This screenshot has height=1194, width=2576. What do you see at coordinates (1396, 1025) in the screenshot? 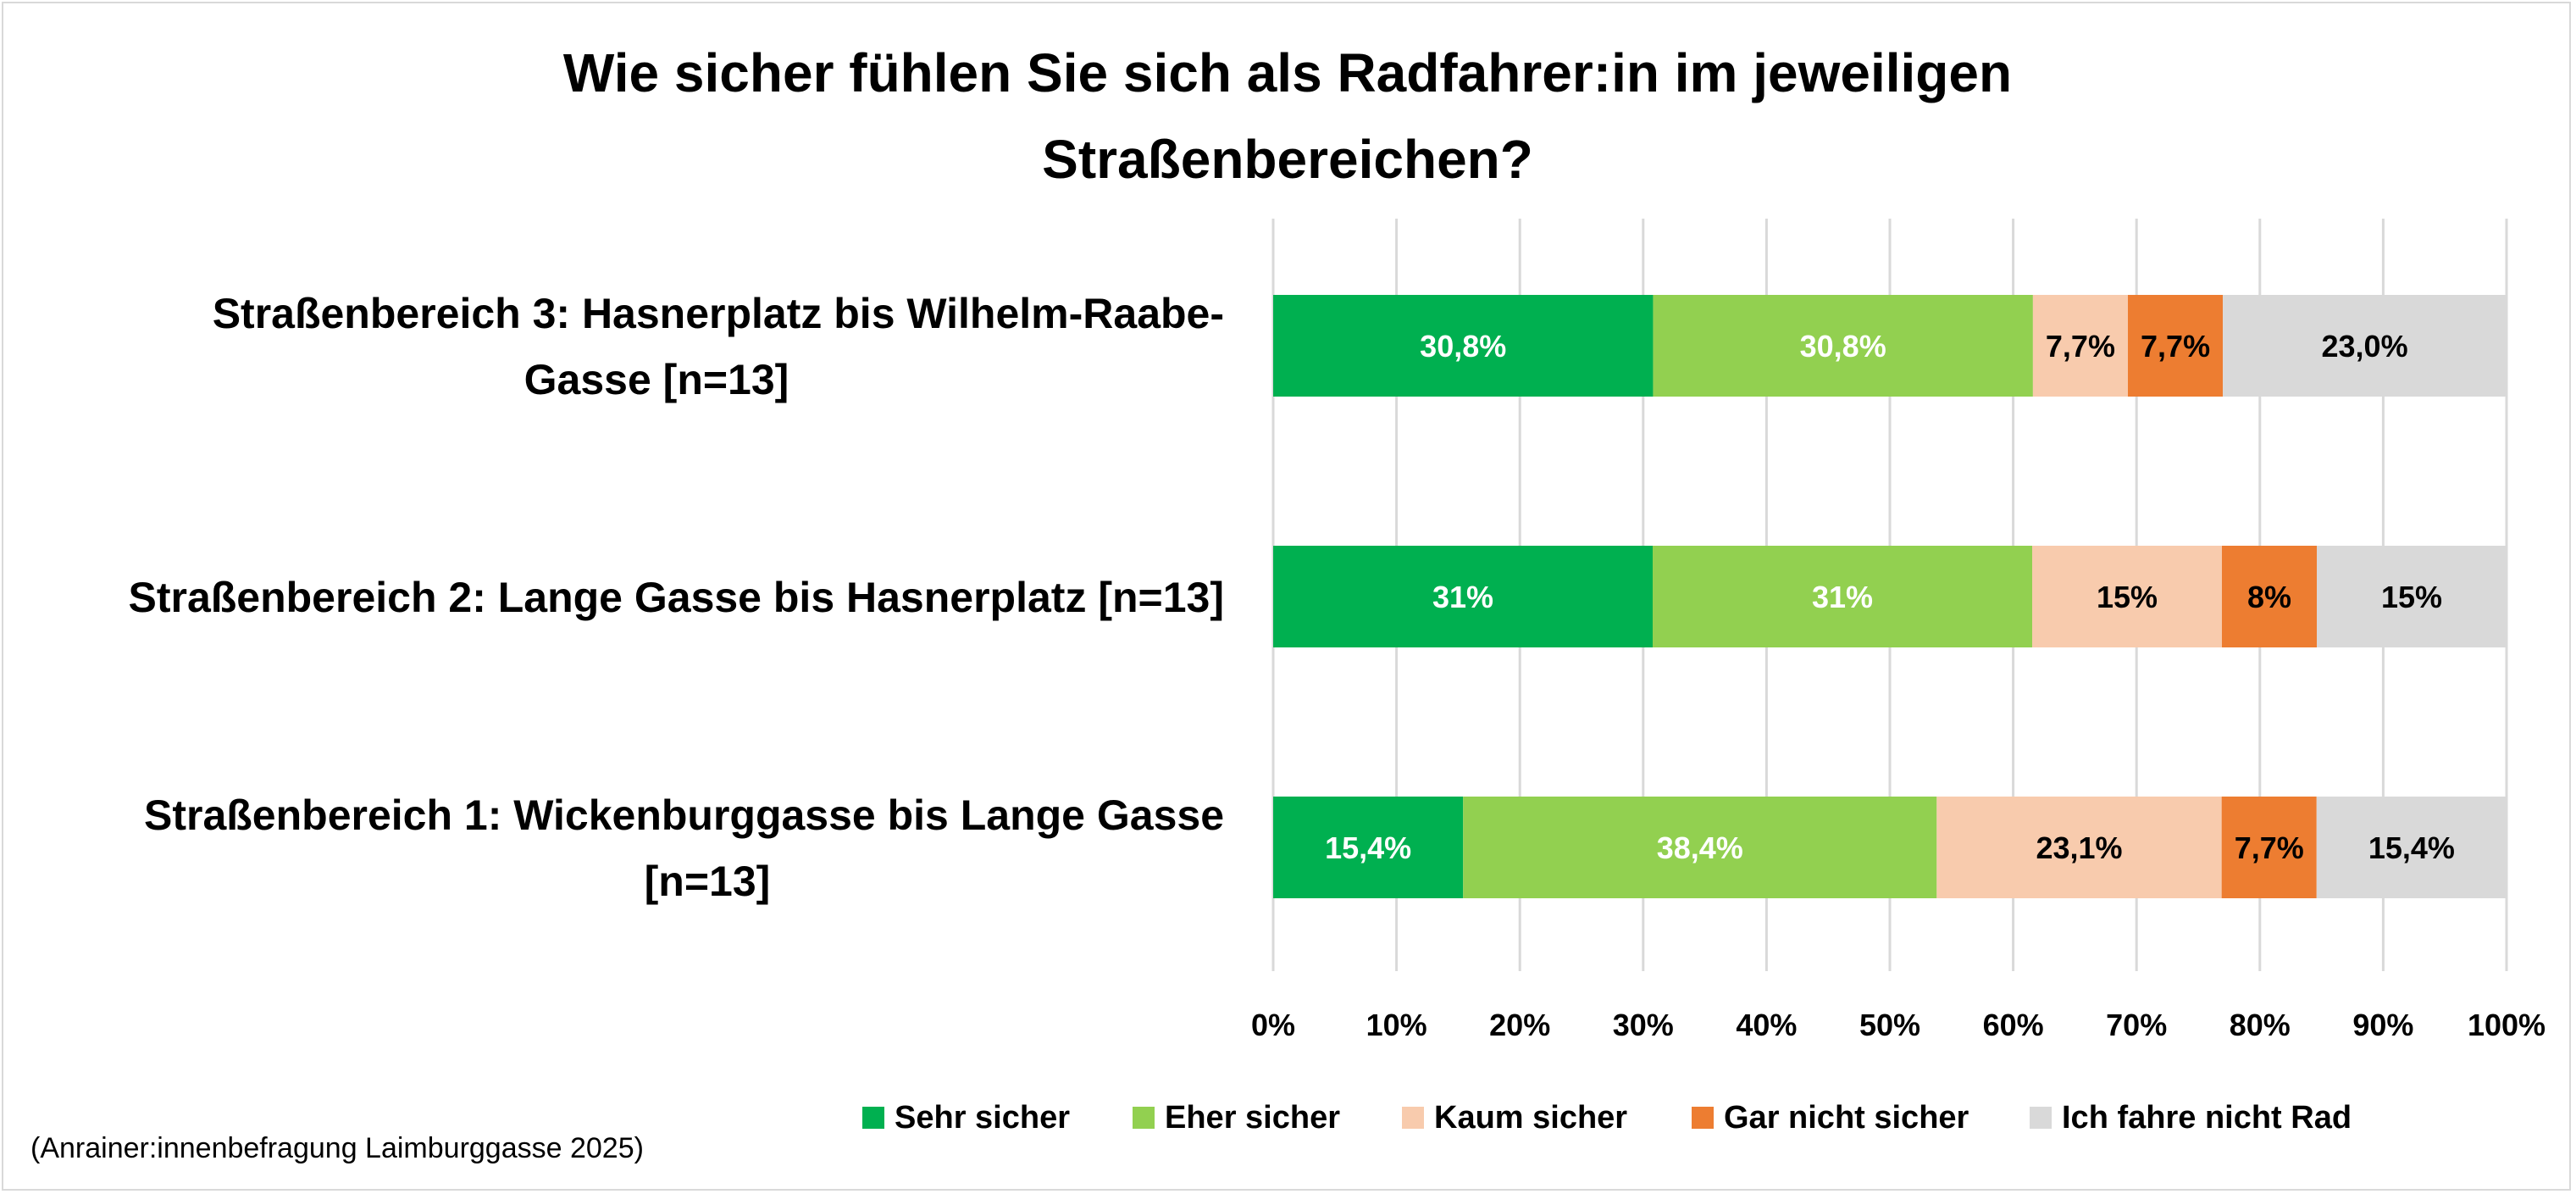
I see `x-tick-label: 10%` at bounding box center [1396, 1025].